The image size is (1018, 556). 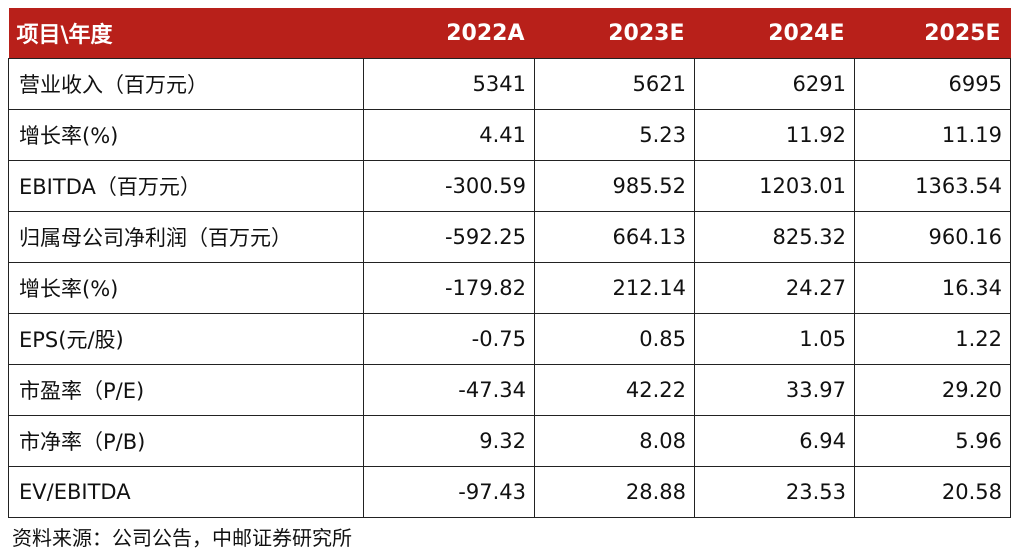 What do you see at coordinates (485, 33) in the screenshot?
I see `header-year-1: 2022A` at bounding box center [485, 33].